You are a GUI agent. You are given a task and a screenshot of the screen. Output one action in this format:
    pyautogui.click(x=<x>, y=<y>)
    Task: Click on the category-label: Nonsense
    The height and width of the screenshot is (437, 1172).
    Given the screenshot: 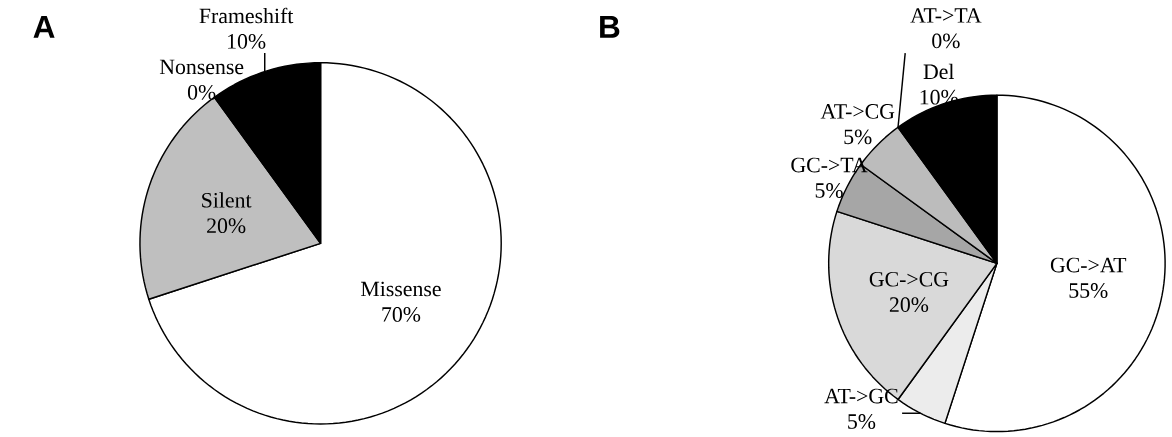 What is the action you would take?
    pyautogui.click(x=201, y=67)
    